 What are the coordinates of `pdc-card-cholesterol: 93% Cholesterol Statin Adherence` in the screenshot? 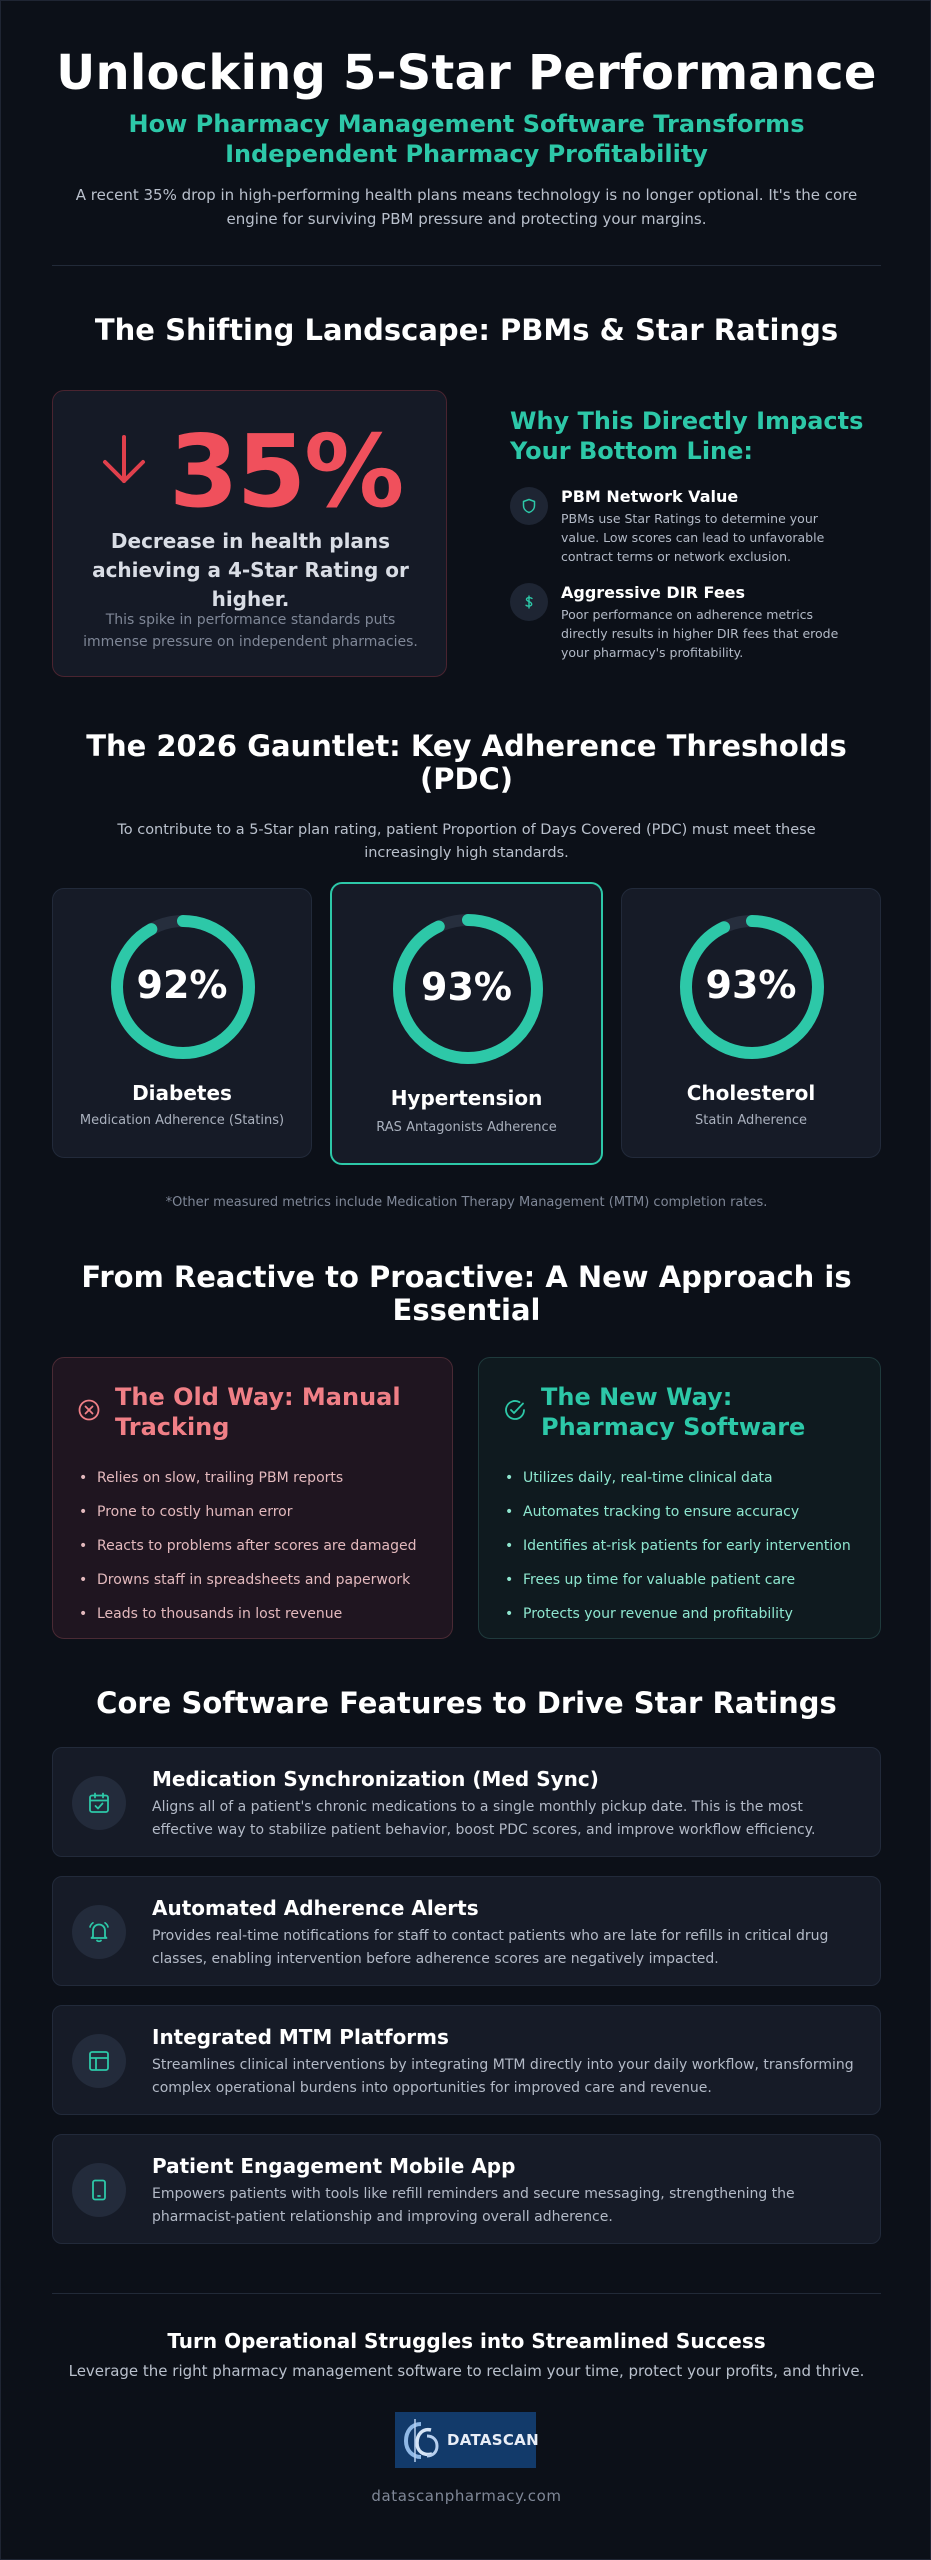 It's located at (751, 1023).